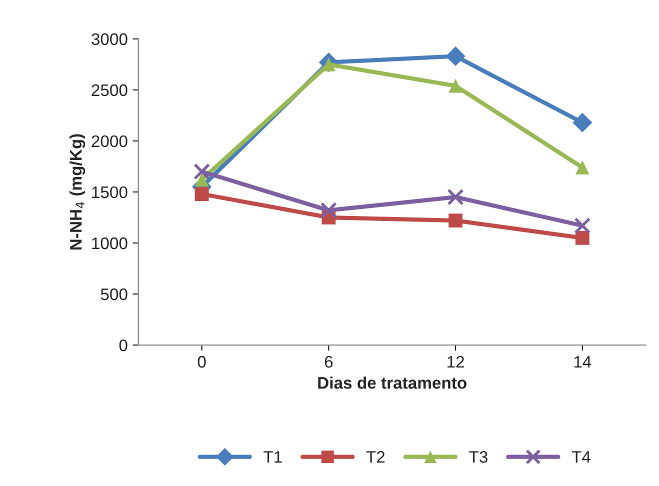 The height and width of the screenshot is (486, 659). What do you see at coordinates (456, 362) in the screenshot?
I see `x-tick-label: 12` at bounding box center [456, 362].